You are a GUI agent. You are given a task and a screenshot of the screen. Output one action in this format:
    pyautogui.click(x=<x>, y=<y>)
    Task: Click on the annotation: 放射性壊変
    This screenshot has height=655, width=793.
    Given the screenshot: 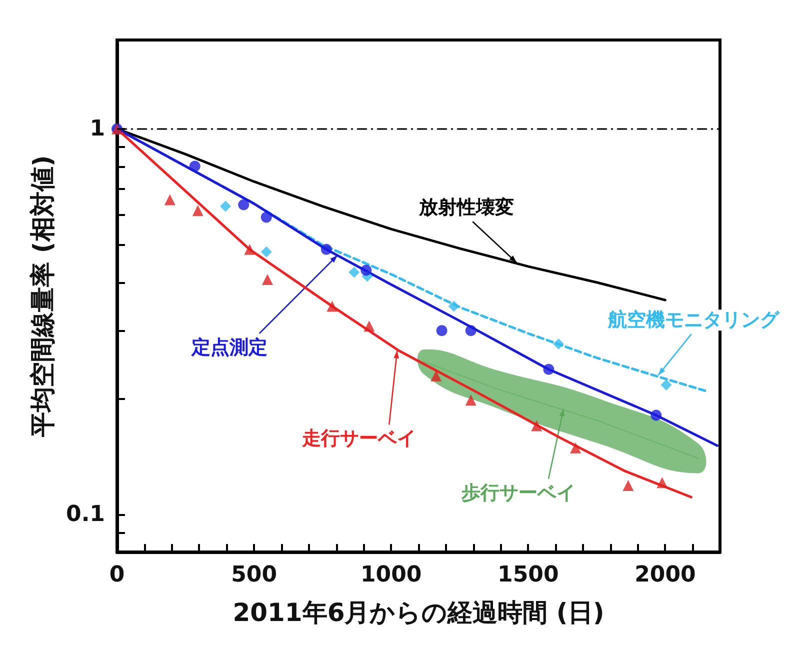 What is the action you would take?
    pyautogui.click(x=466, y=207)
    